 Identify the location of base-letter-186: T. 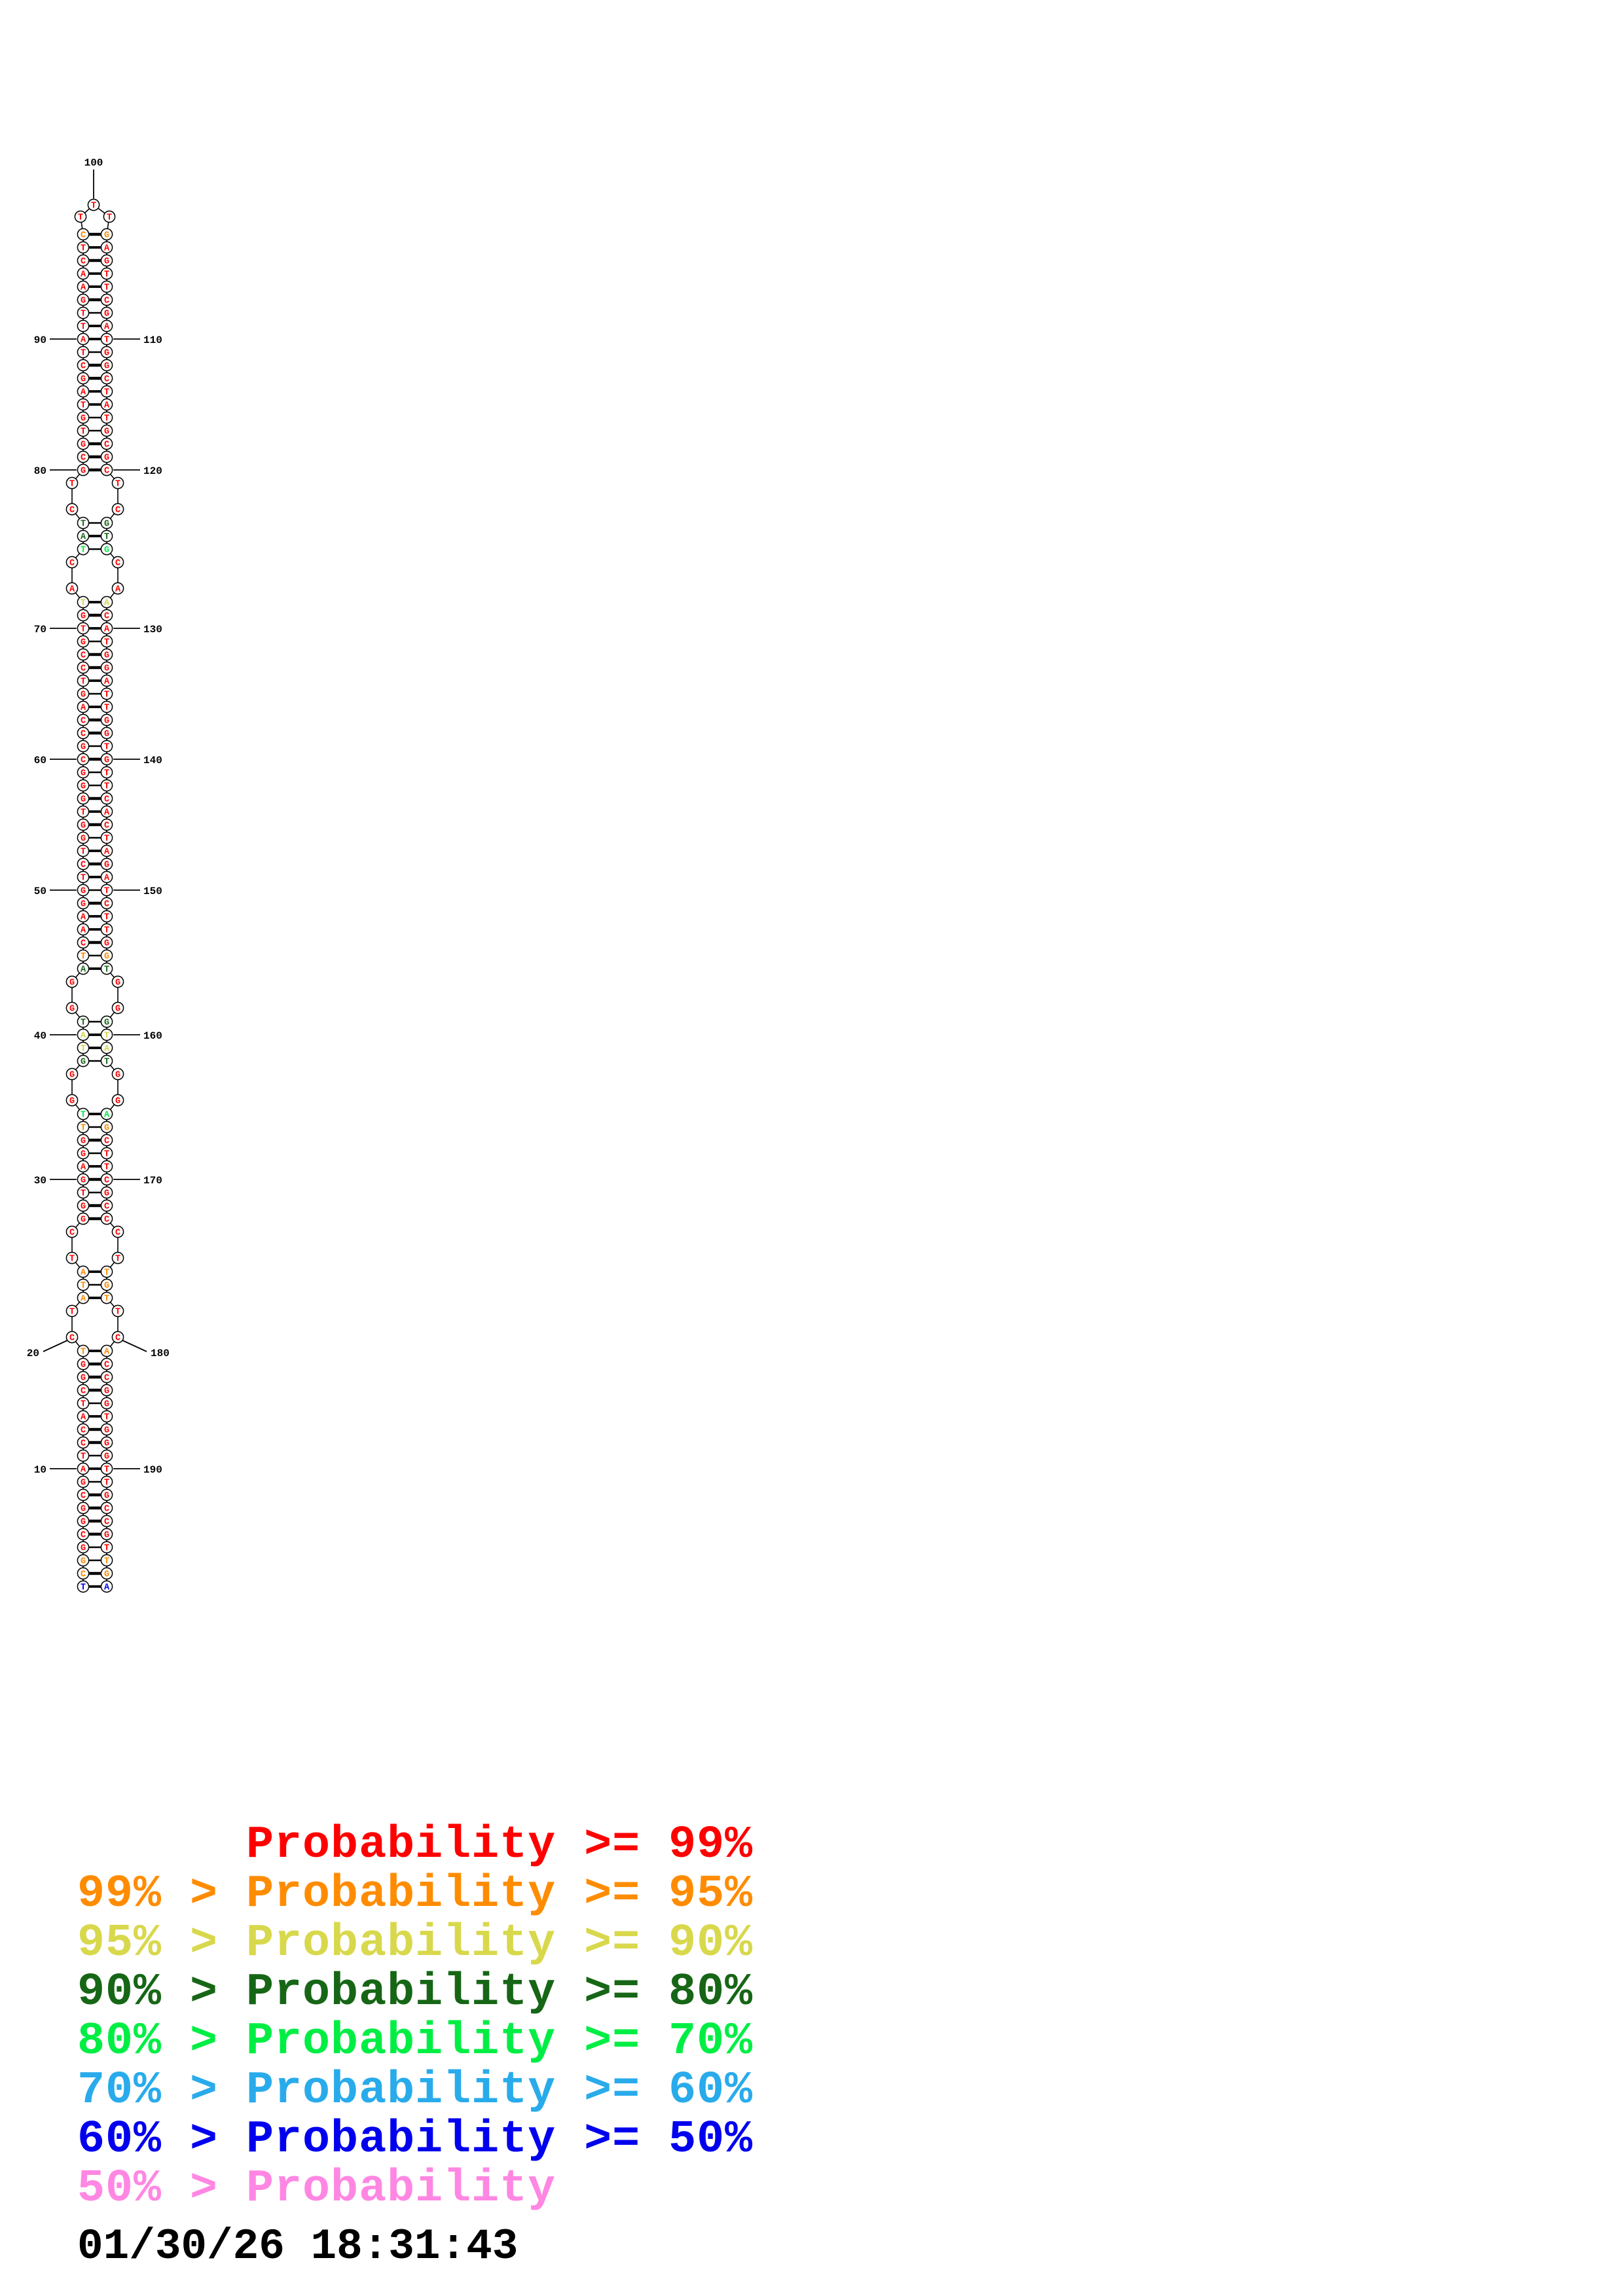
(106, 1418).